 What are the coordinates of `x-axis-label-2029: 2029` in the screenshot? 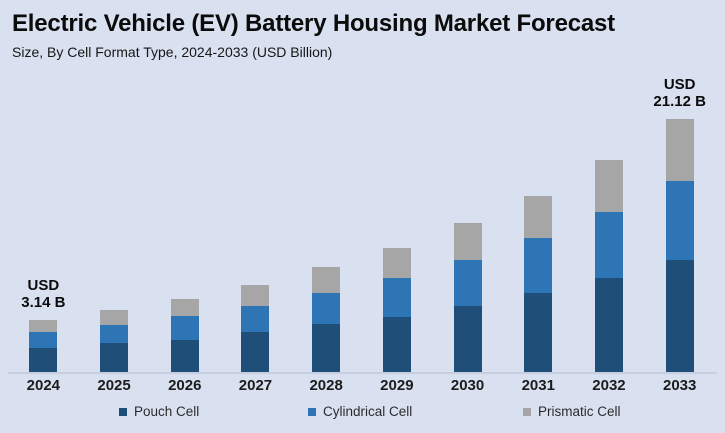 It's located at (397, 385).